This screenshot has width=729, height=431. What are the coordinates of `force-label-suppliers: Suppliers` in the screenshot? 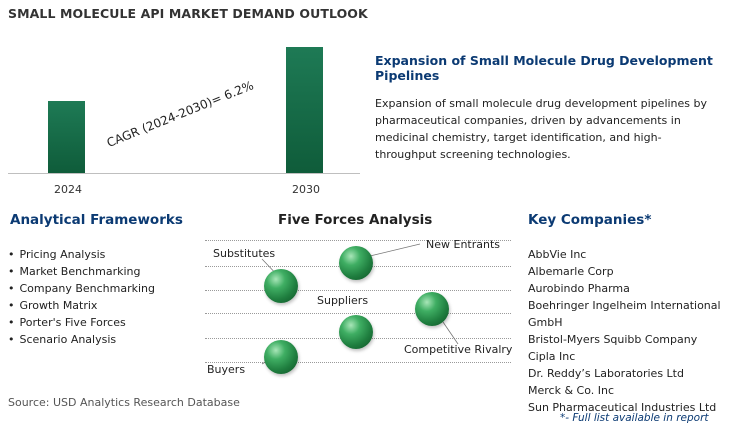 It's located at (343, 300).